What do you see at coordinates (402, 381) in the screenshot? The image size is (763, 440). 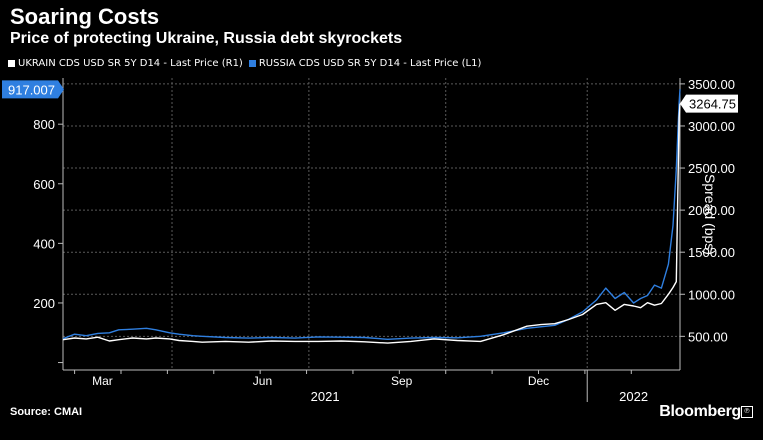 I see `x-tick-label-2: Sep` at bounding box center [402, 381].